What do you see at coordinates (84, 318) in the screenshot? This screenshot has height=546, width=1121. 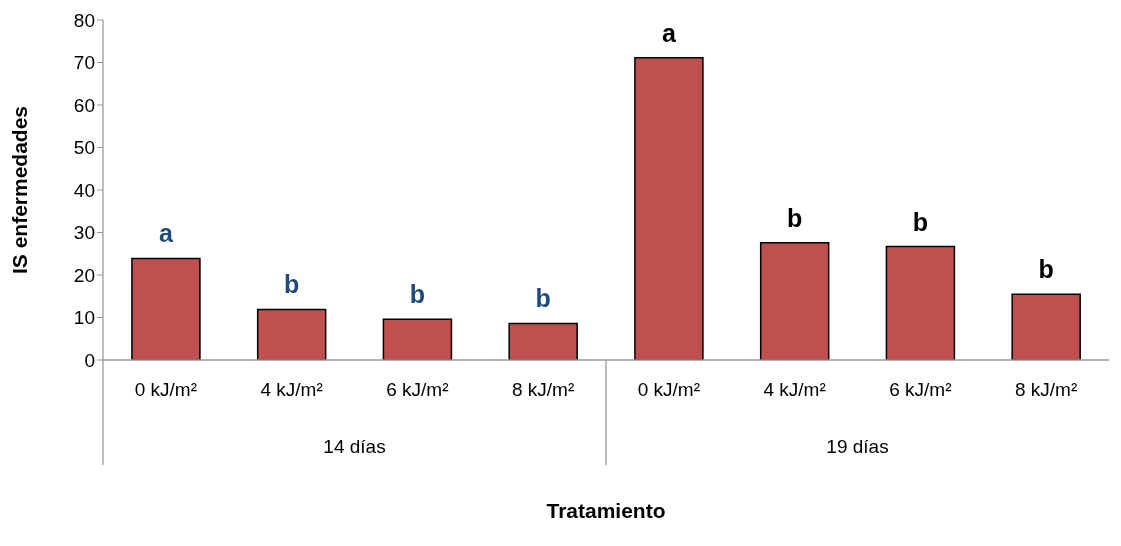 I see `y-tick-label: 10` at bounding box center [84, 318].